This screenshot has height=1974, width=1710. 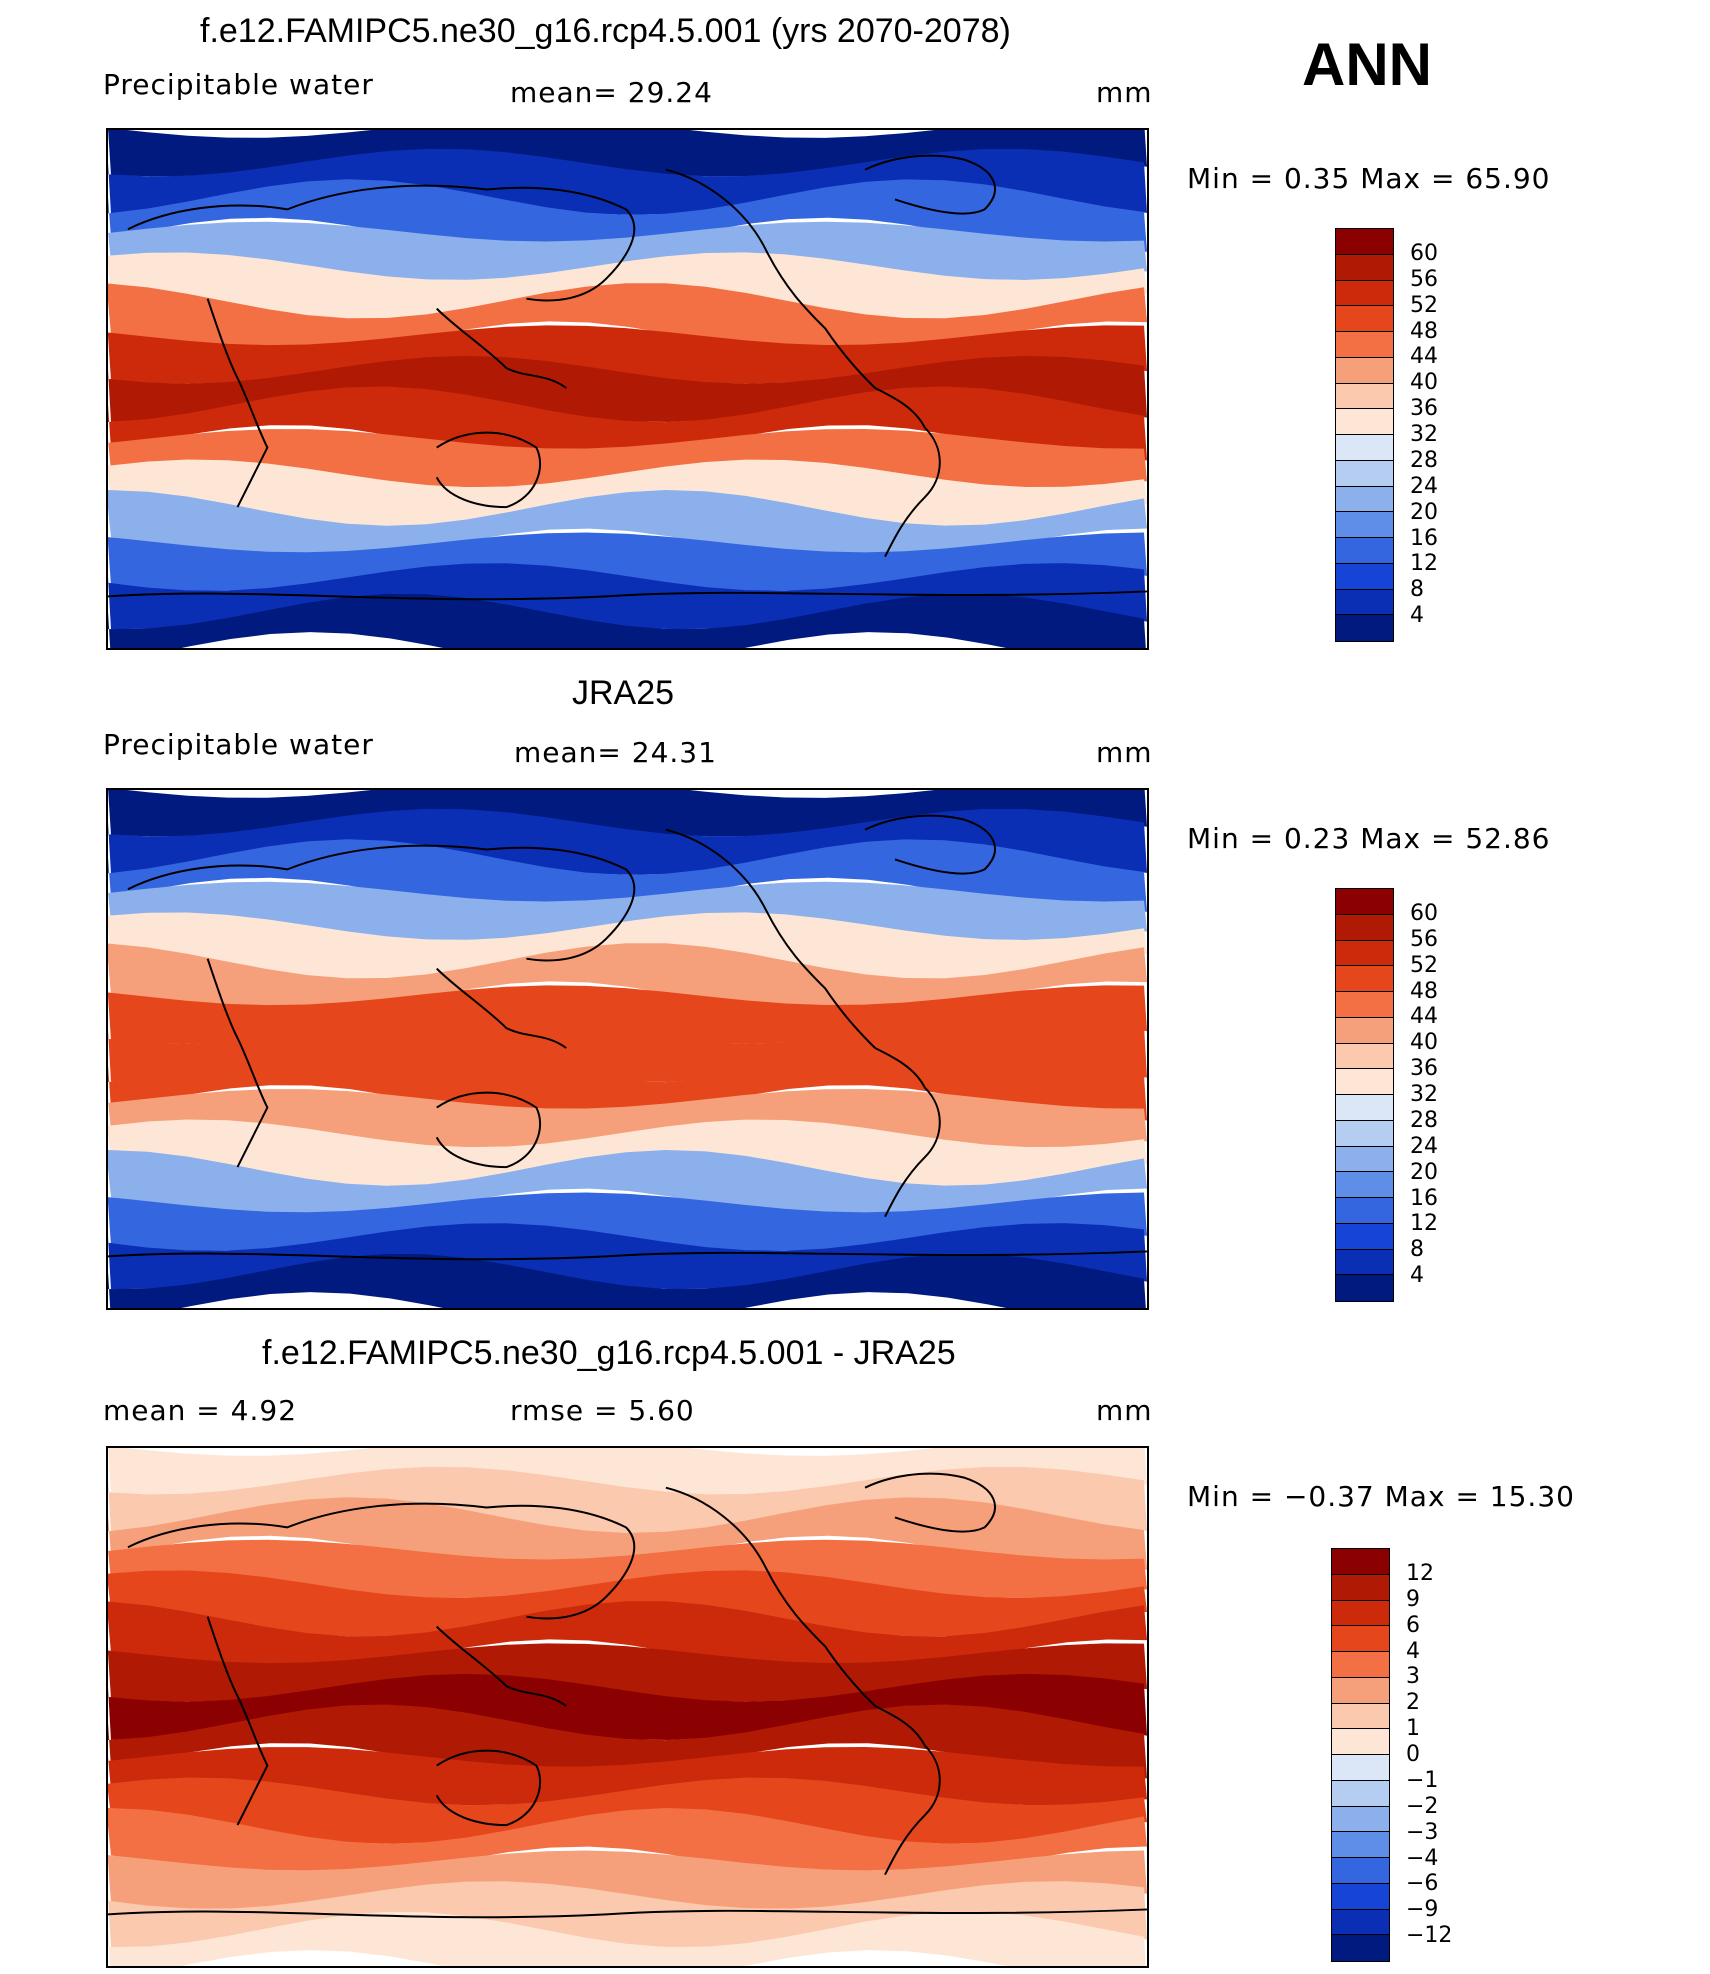 I want to click on panel1-colorbar, so click(x=1364, y=435).